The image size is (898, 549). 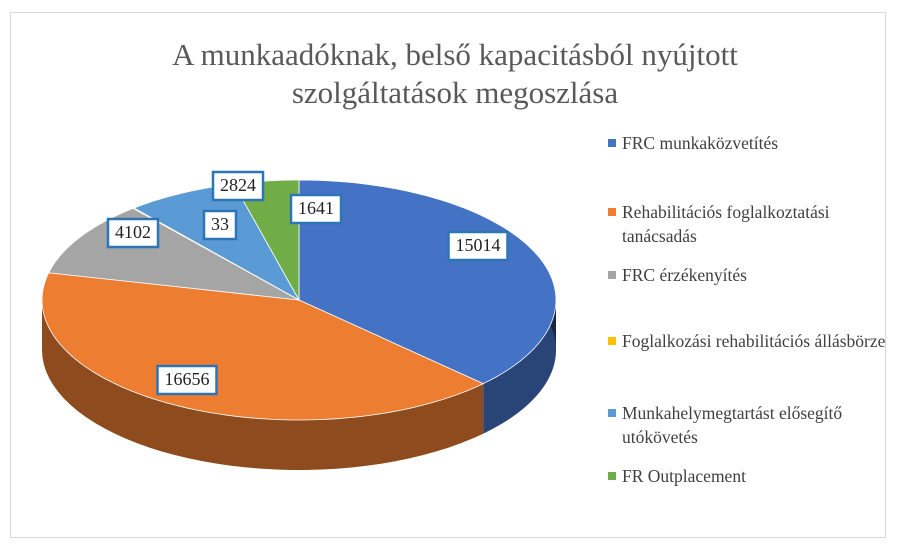 What do you see at coordinates (684, 476) in the screenshot?
I see `legend-label: FR Outplacement` at bounding box center [684, 476].